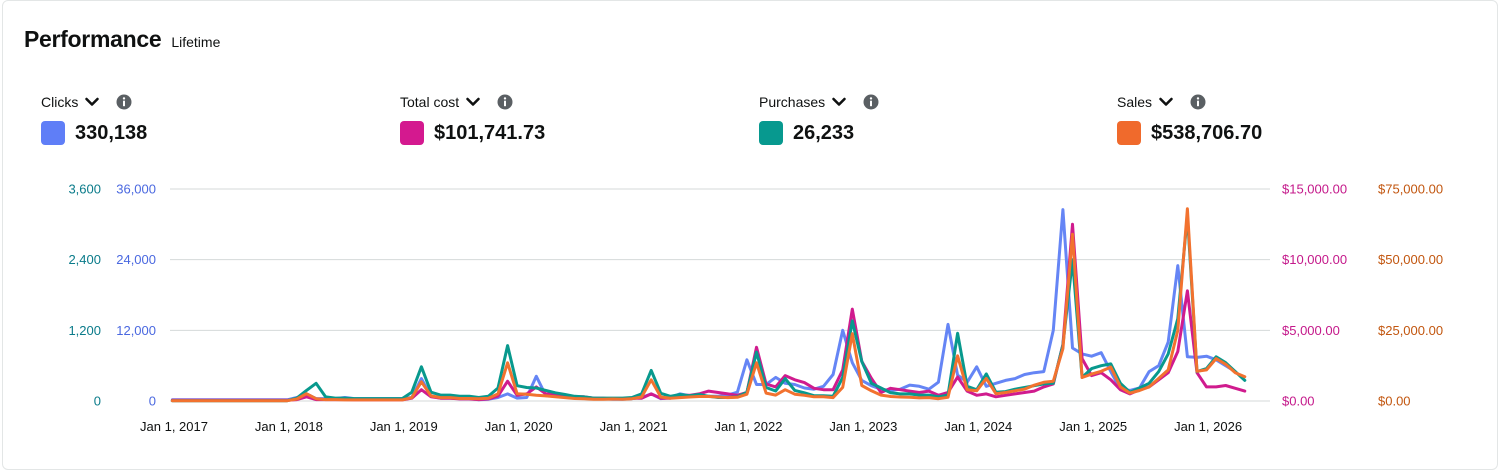  Describe the element at coordinates (1135, 102) in the screenshot. I see `metric-selector-sales: Sales` at that location.